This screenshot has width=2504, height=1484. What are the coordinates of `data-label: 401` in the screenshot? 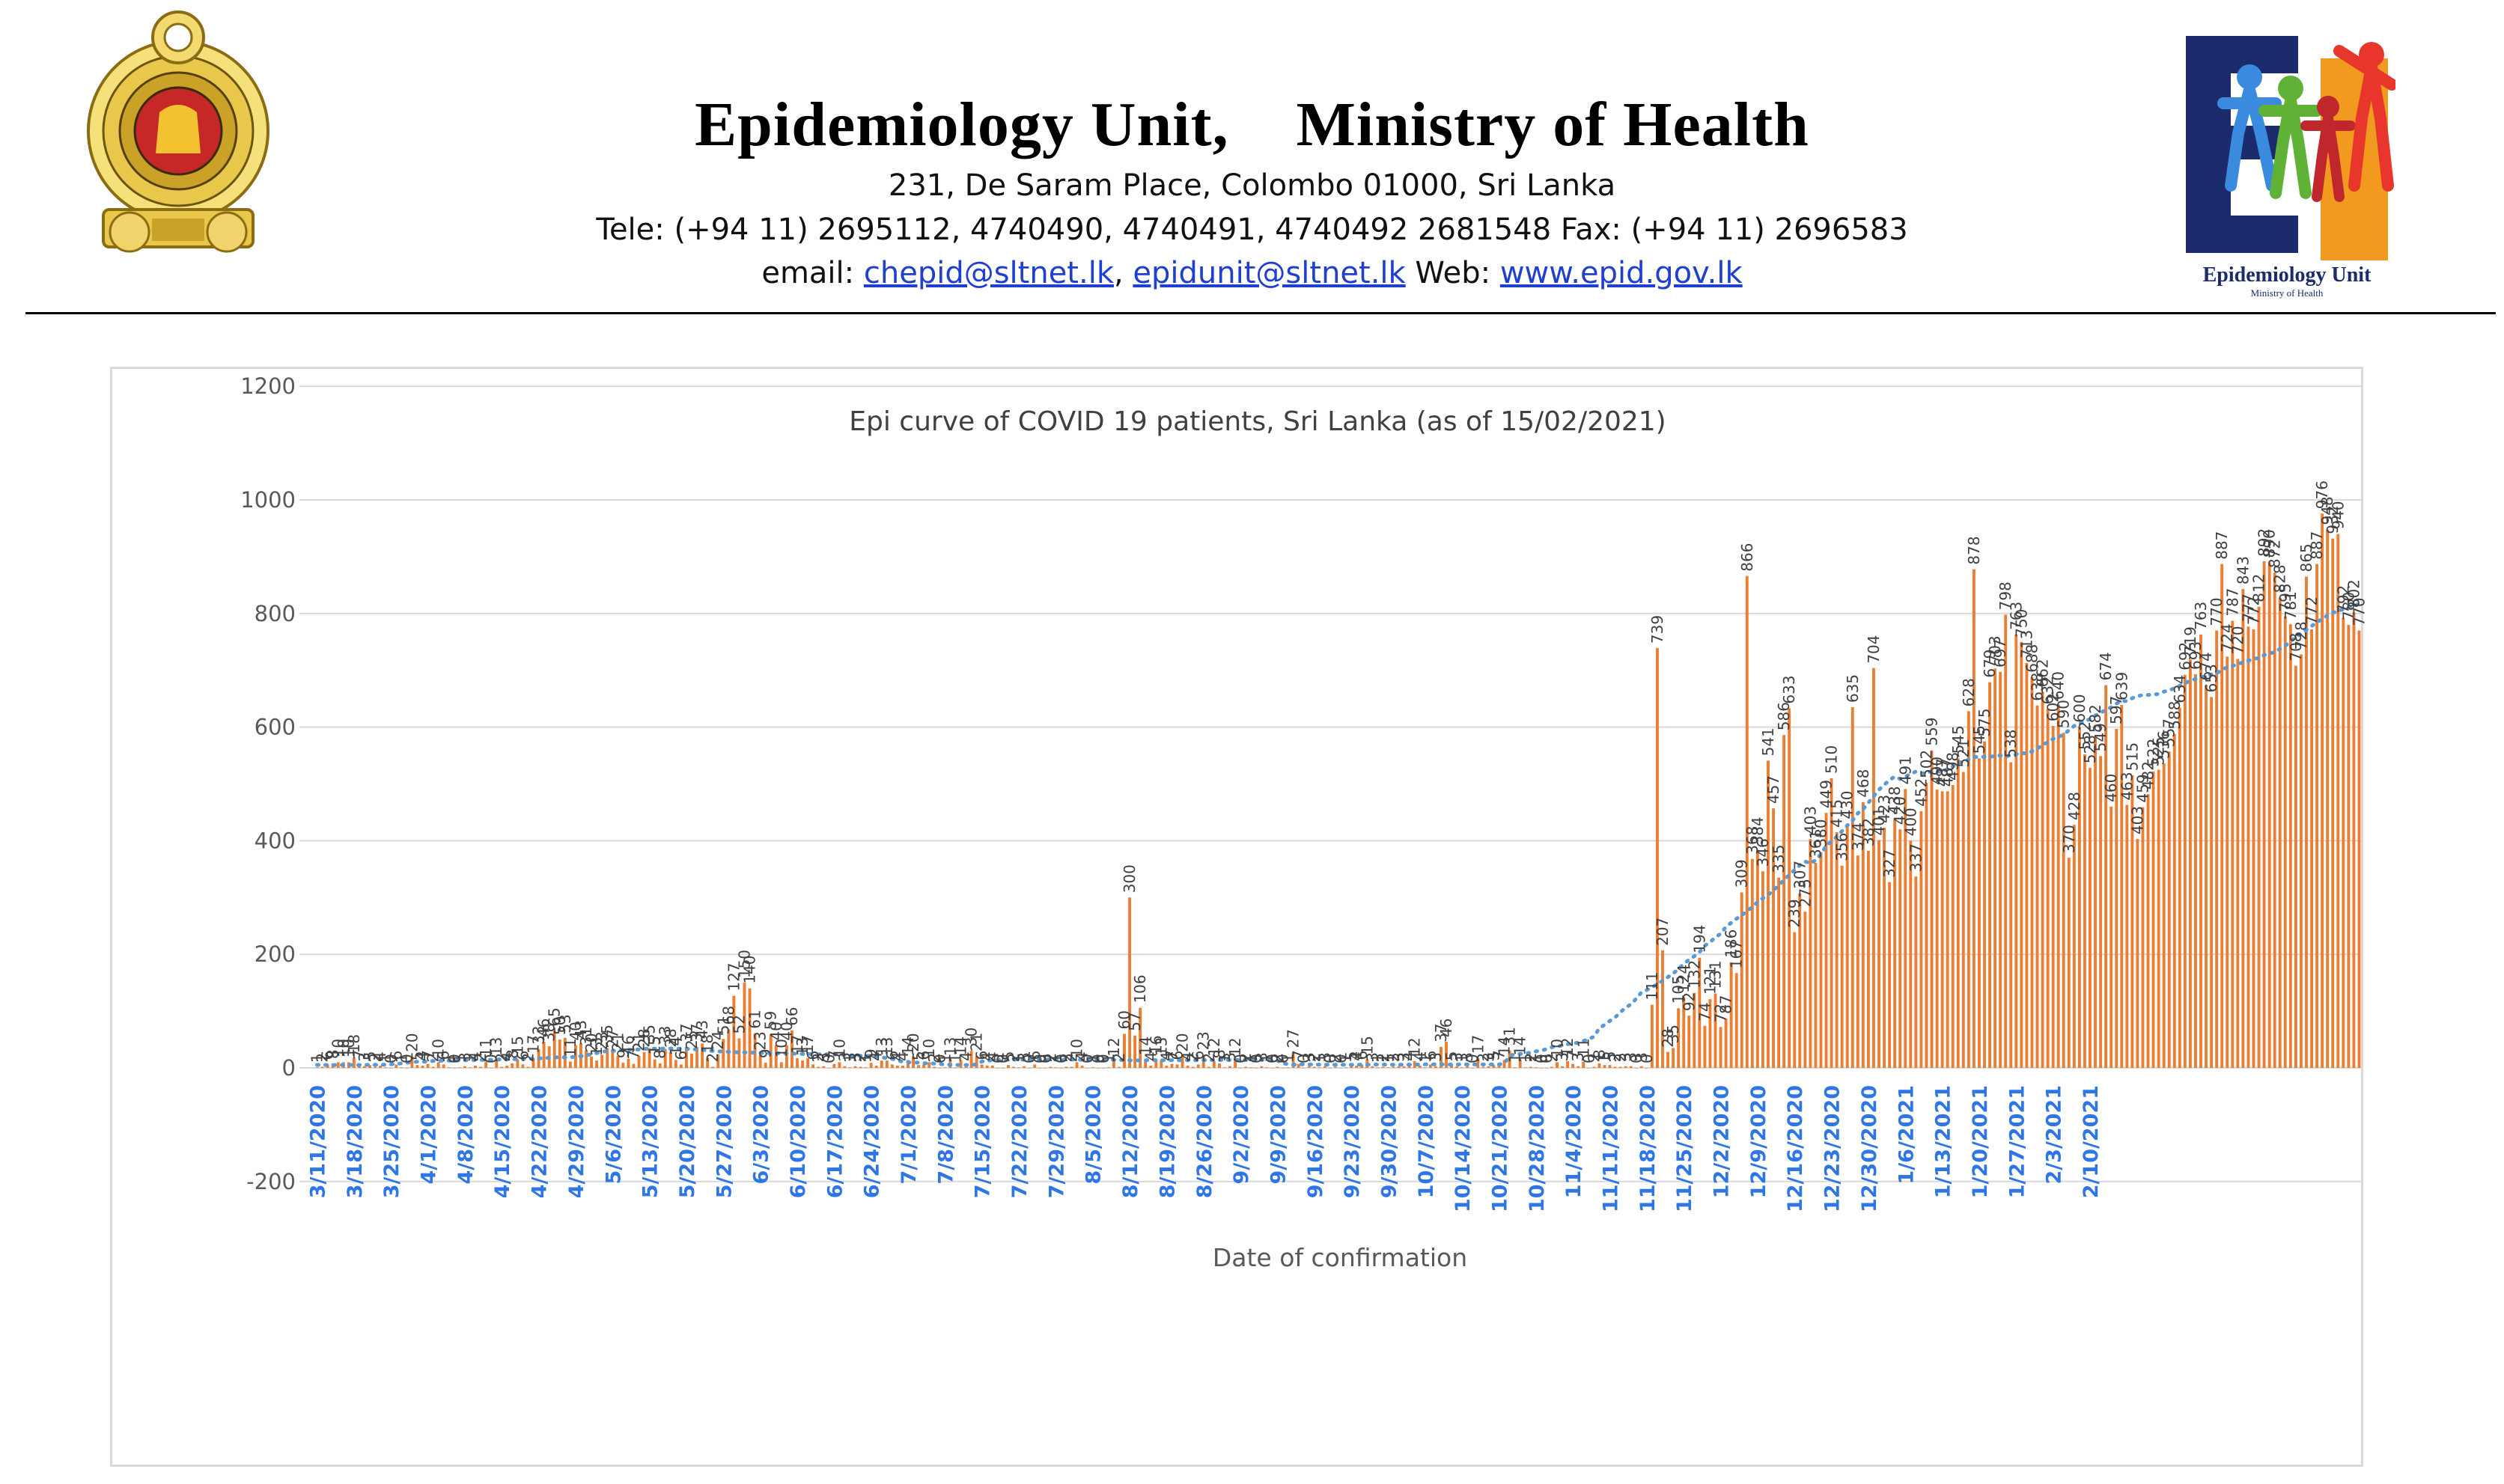 It's located at (1879, 821).